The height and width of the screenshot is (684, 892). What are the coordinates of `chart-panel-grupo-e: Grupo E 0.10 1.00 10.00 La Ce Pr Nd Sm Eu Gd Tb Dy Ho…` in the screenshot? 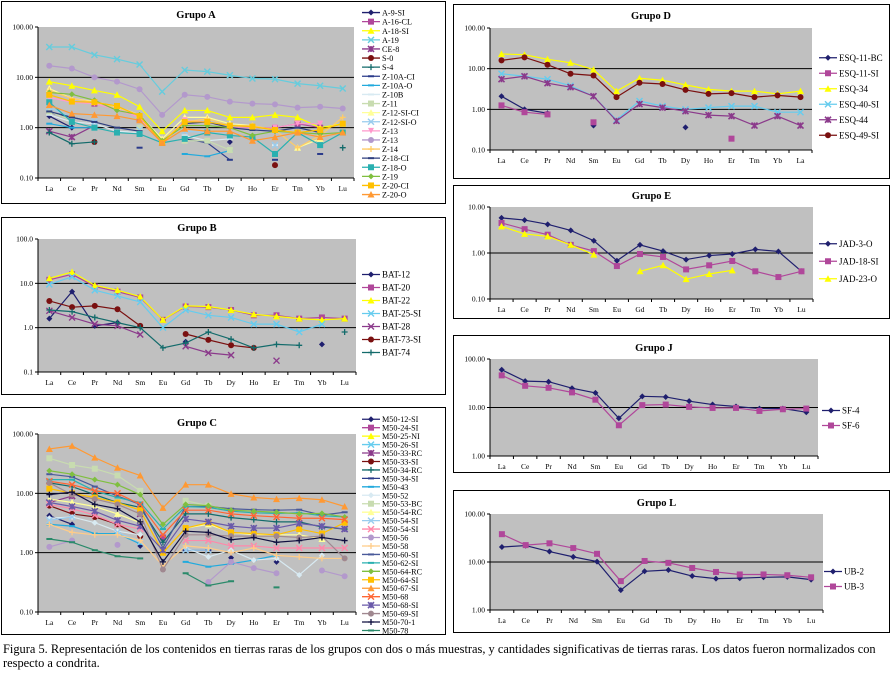 It's located at (671, 252).